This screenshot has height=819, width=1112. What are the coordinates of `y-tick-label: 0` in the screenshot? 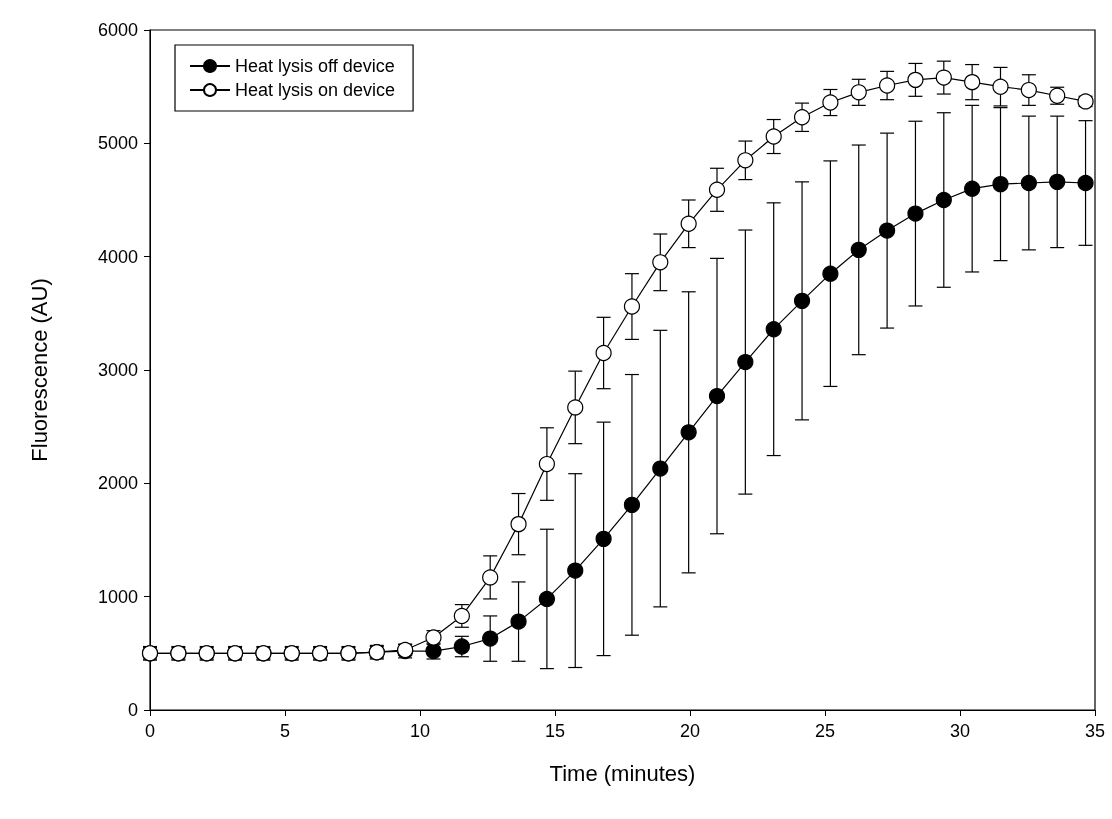 It's located at (132, 710).